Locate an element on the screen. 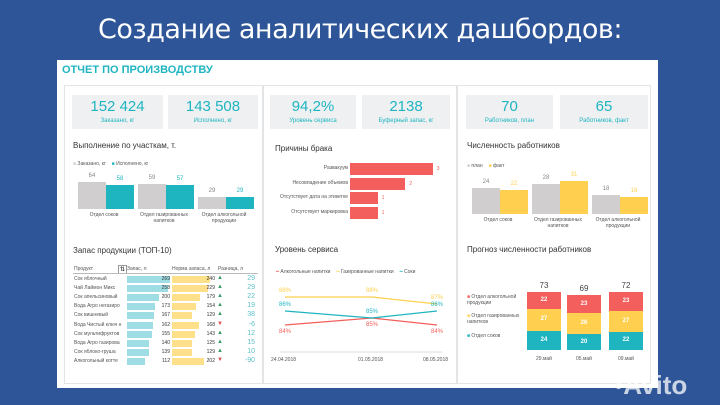 The height and width of the screenshot is (405, 720). chart-title: Причины брака is located at coordinates (304, 148).